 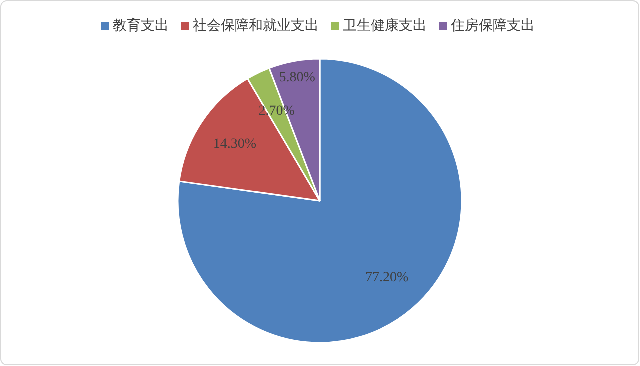 I want to click on data-label: 5.80%, so click(x=297, y=78).